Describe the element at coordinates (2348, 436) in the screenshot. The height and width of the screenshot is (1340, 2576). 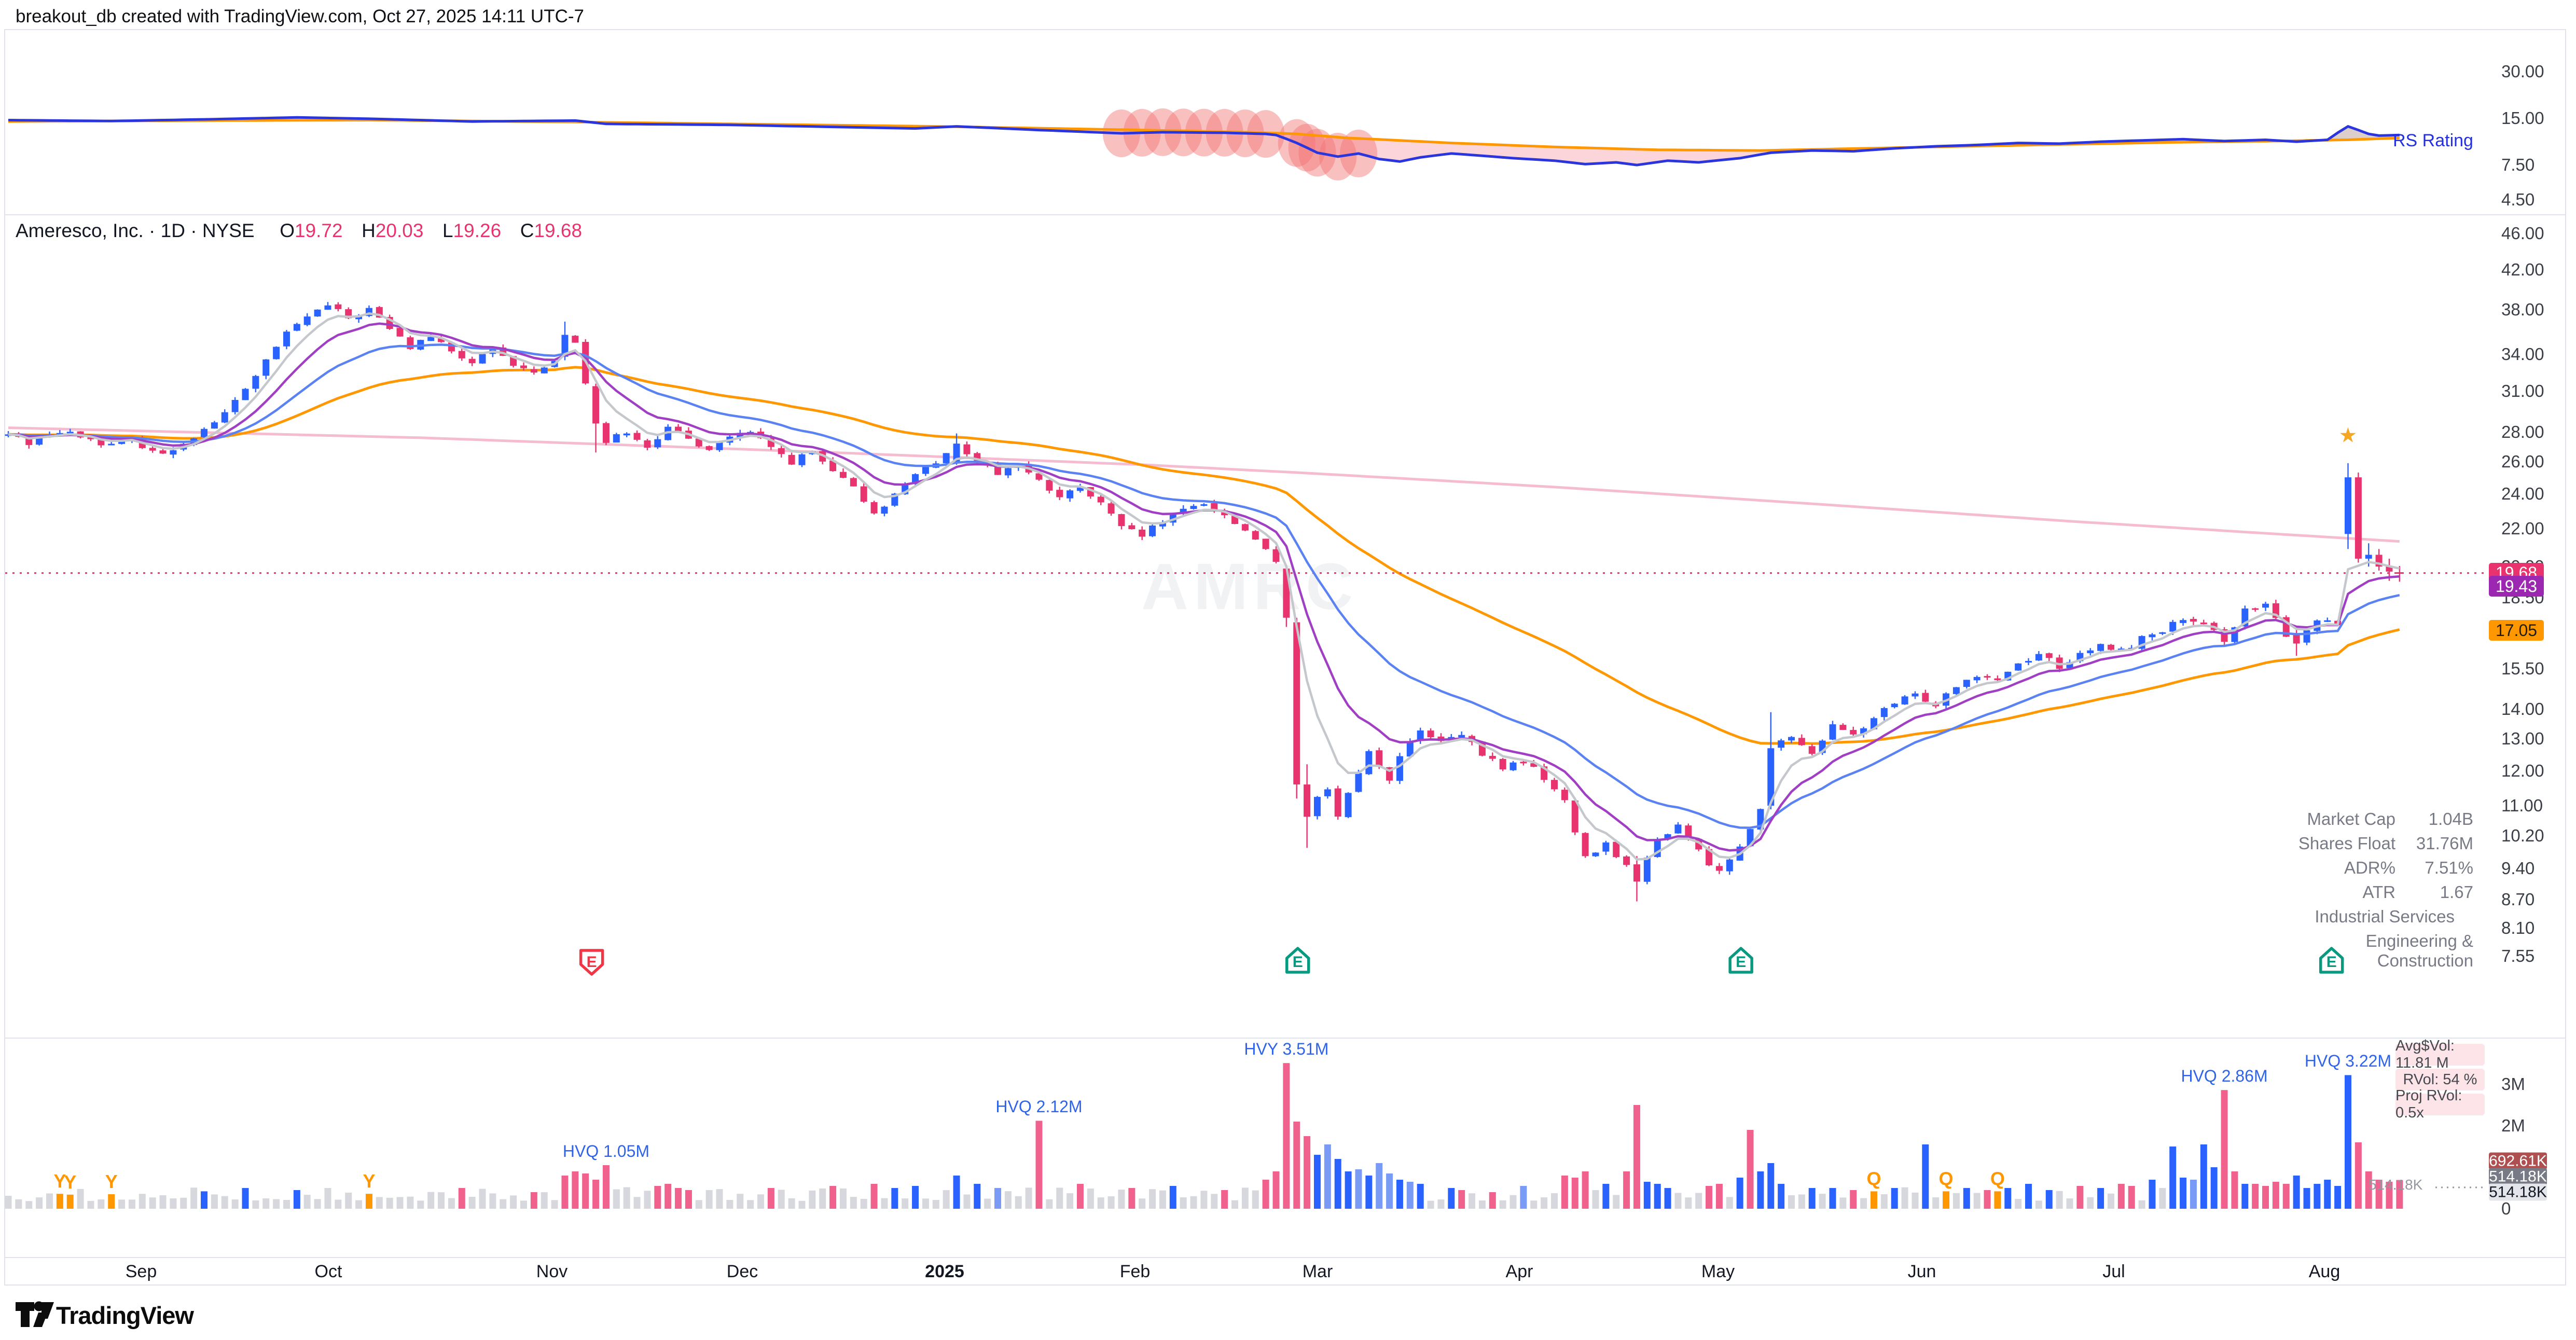
I see `breakout-star-icon: ★` at that location.